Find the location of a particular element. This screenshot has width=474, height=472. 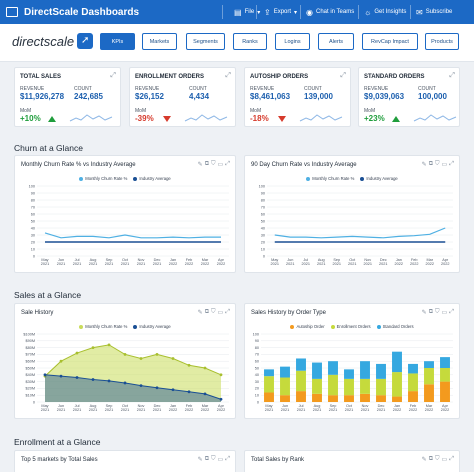

insights-icon: ☼ is located at coordinates (368, 12).